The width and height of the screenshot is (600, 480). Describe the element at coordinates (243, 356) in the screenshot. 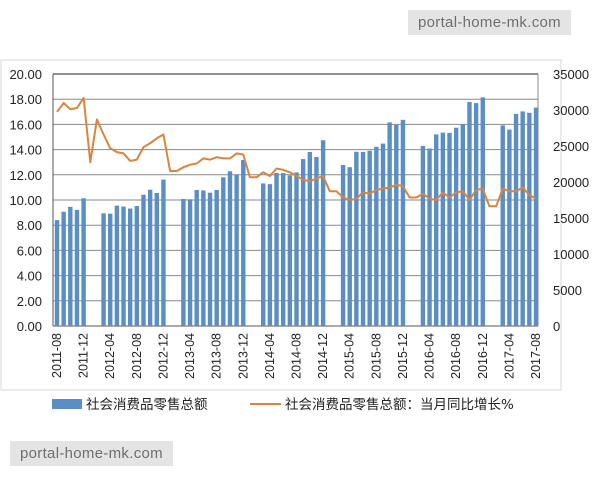

I see `x-tick-label: 2013-12` at that location.